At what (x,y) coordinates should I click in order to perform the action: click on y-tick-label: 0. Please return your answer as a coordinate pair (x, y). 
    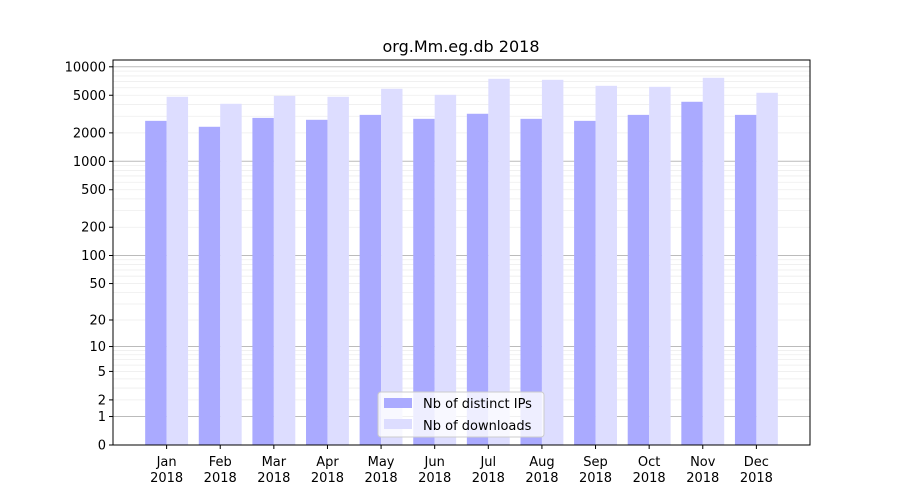
    Looking at the image, I should click on (102, 446).